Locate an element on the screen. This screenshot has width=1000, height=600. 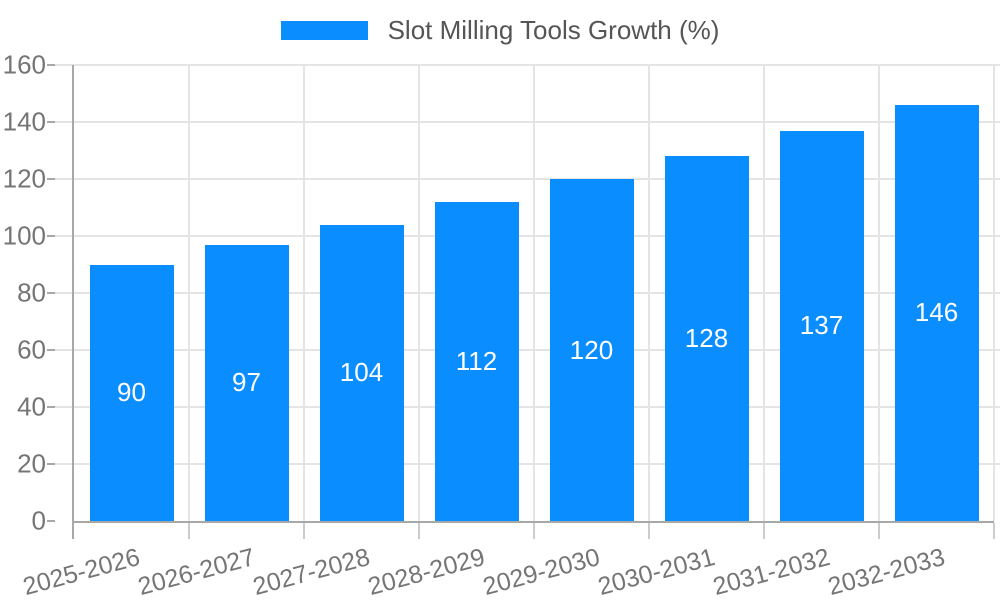
bar-2025-2026: 90 is located at coordinates (131, 392).